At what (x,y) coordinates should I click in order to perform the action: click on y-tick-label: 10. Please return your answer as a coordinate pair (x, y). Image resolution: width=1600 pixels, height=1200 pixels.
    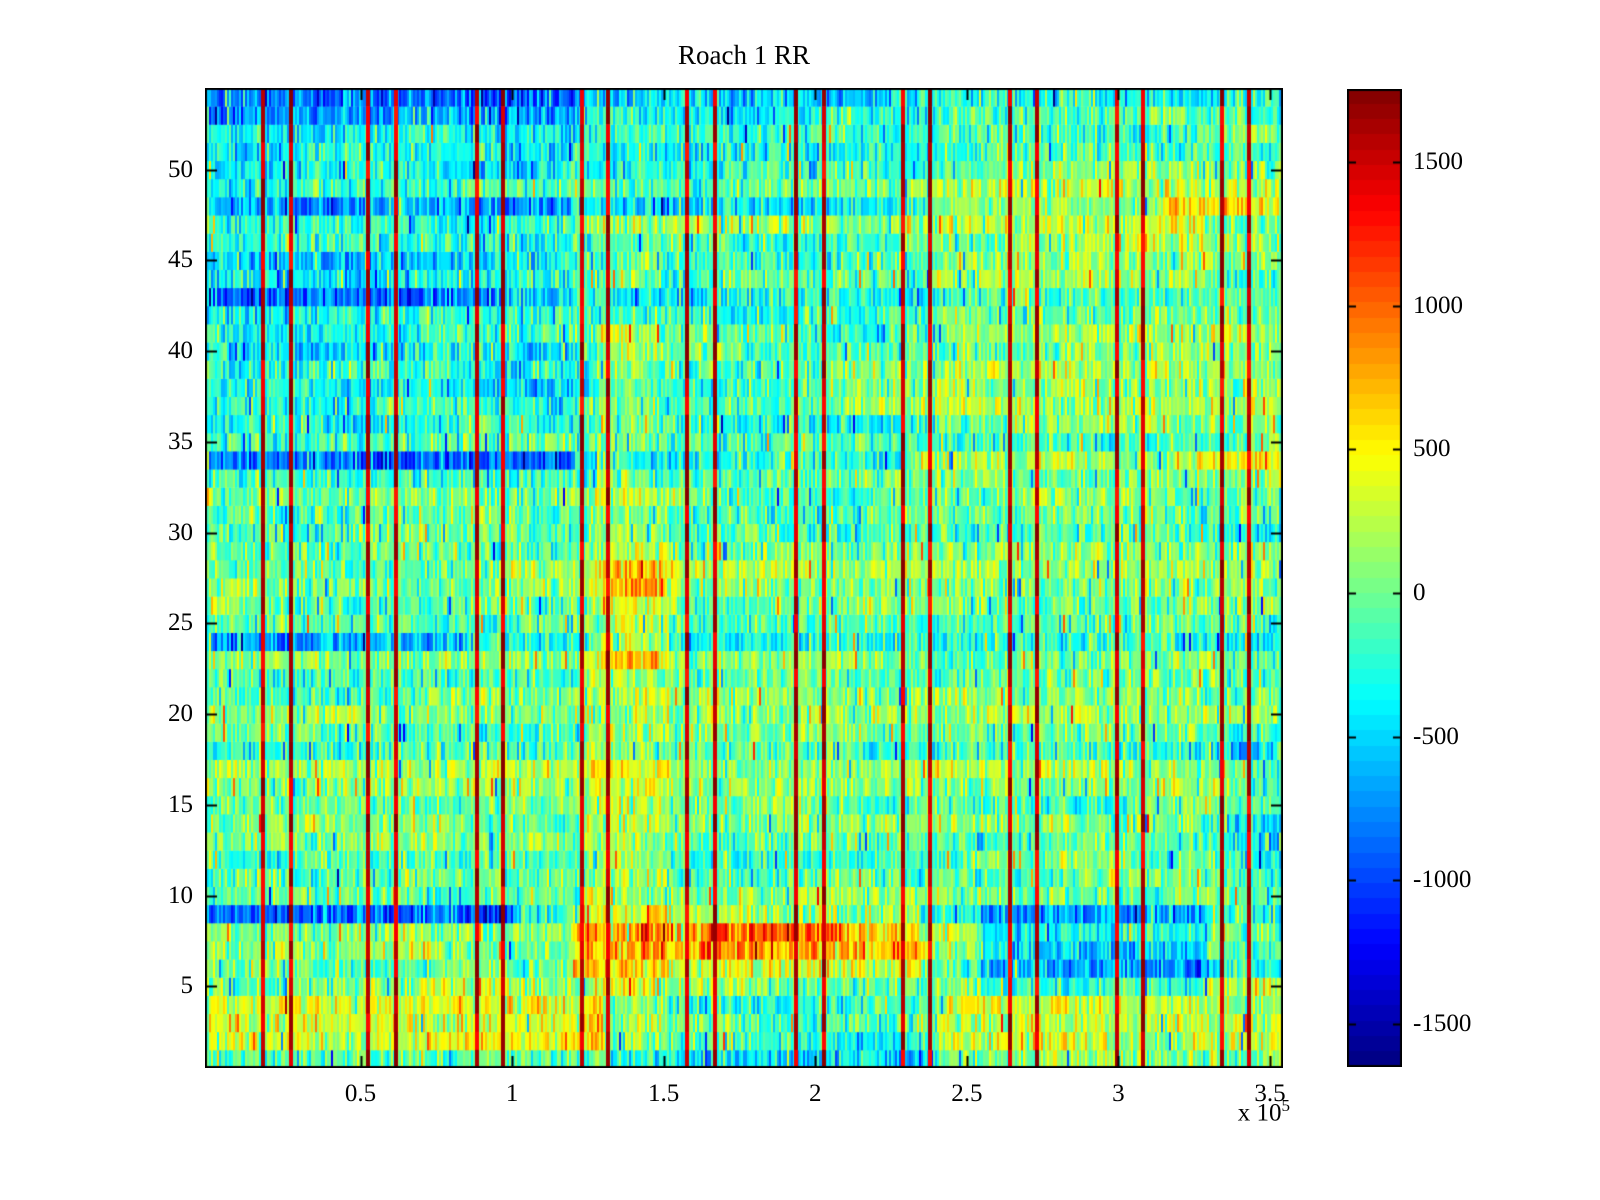
    Looking at the image, I should click on (180, 895).